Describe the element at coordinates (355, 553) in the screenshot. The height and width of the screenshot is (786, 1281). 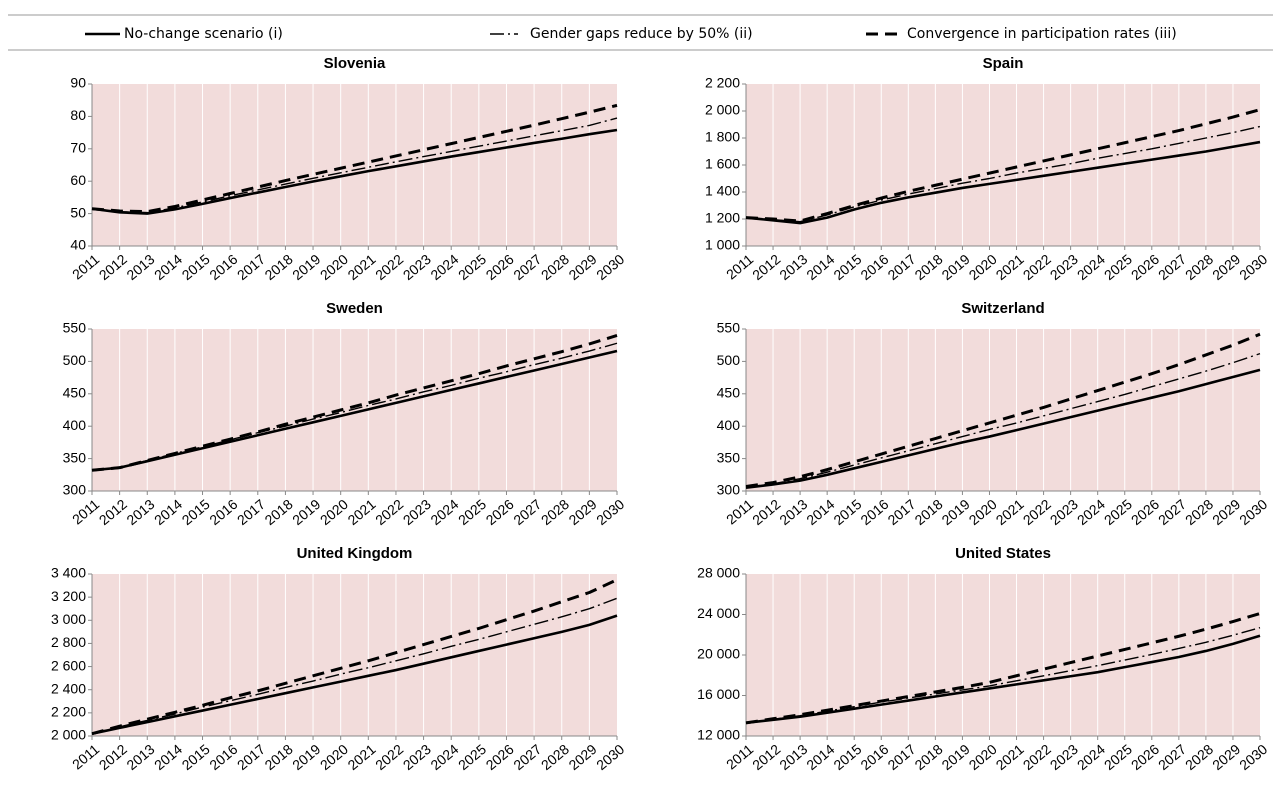
I see `chart-title: United Kingdom` at that location.